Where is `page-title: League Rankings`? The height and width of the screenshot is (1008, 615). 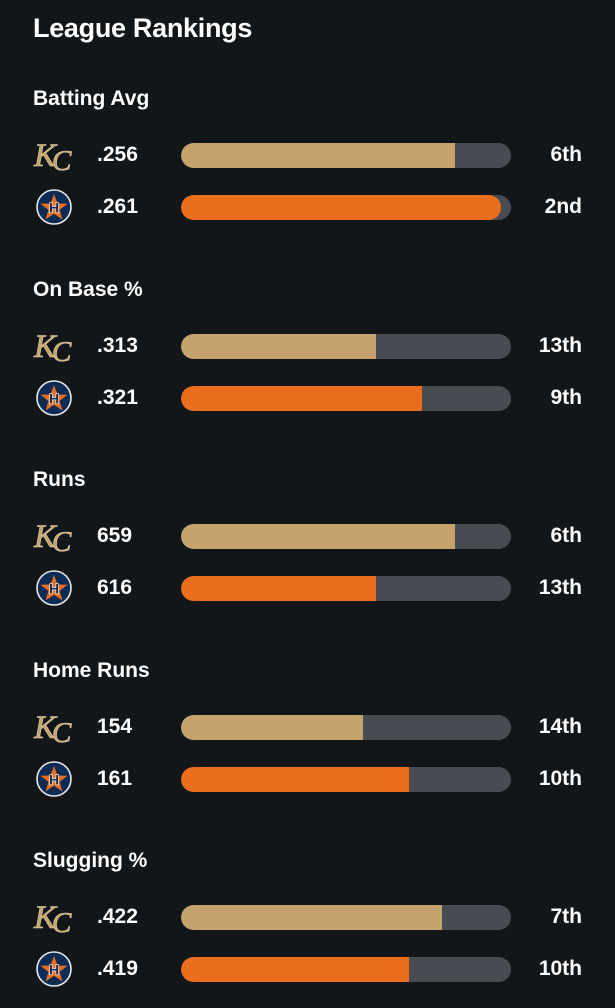 page-title: League Rankings is located at coordinates (143, 28).